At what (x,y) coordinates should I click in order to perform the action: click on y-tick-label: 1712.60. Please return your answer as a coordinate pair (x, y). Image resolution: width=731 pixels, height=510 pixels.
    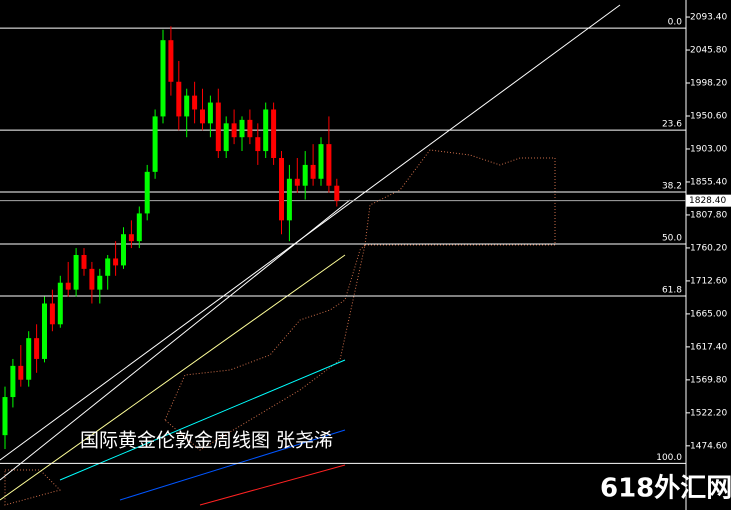
    Looking at the image, I should click on (708, 281).